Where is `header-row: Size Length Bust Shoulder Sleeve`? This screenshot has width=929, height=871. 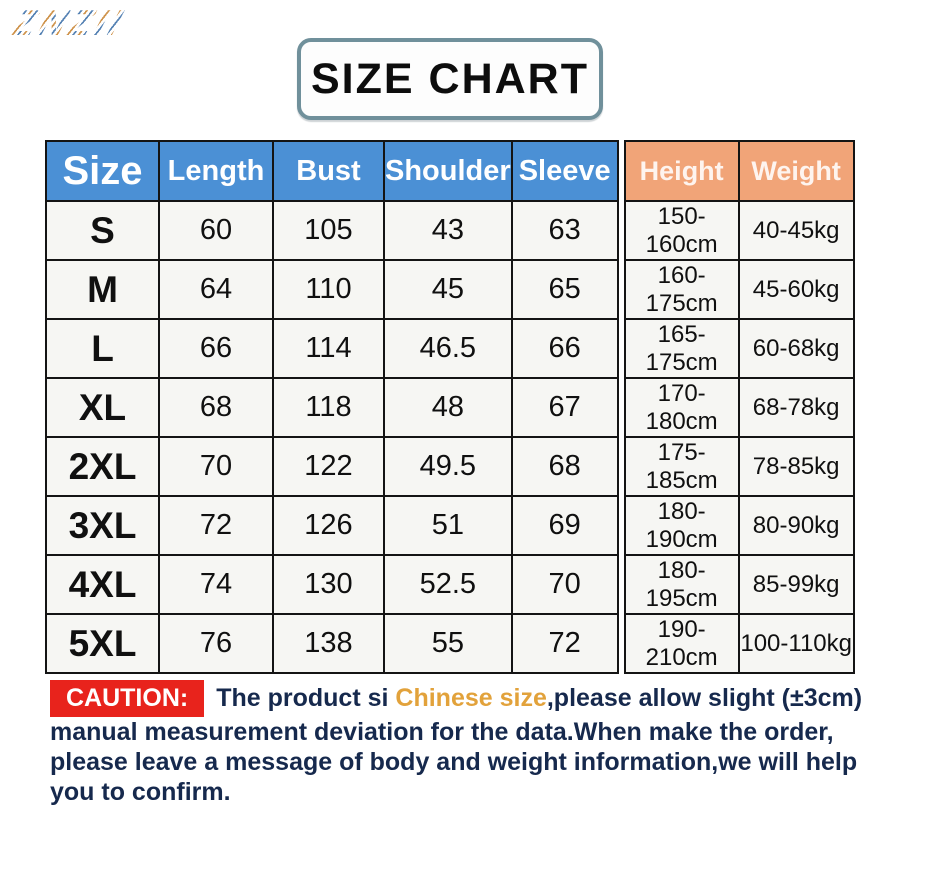
header-row: Size Length Bust Shoulder Sleeve is located at coordinates (332, 171).